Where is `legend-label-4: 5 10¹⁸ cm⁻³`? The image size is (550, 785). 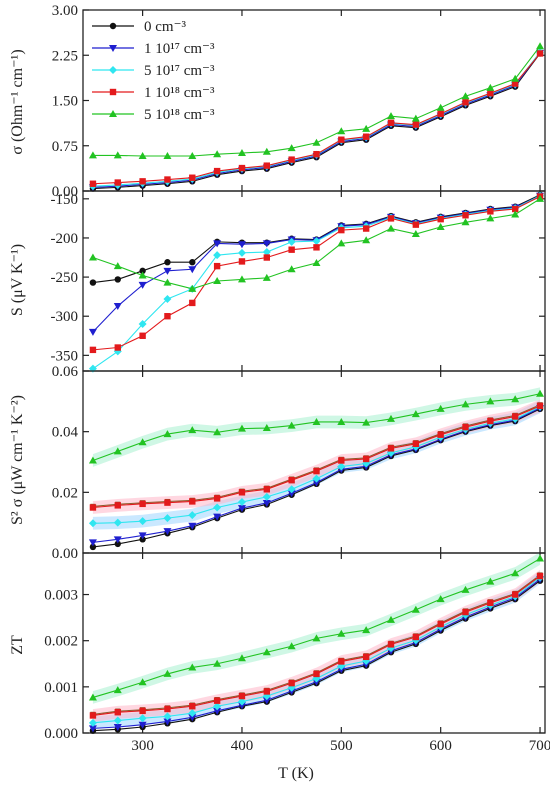 legend-label-4: 5 10¹⁸ cm⁻³ is located at coordinates (179, 115).